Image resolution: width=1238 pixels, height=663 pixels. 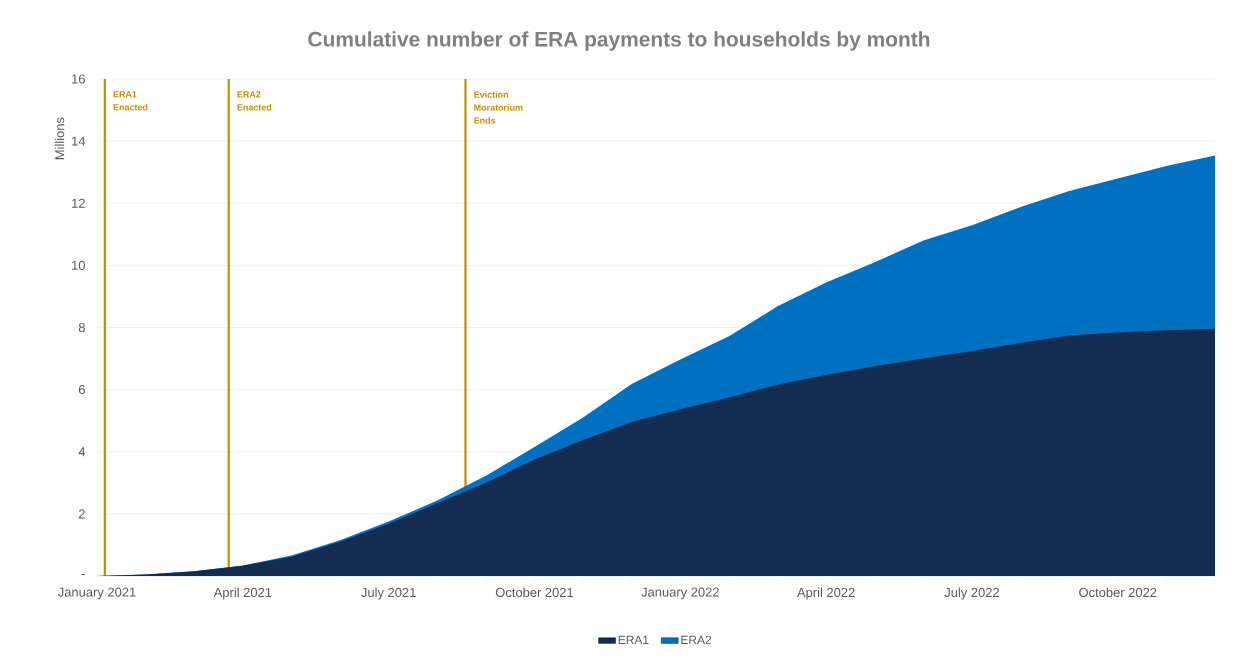 I want to click on legend-label: ERA2, so click(x=696, y=640).